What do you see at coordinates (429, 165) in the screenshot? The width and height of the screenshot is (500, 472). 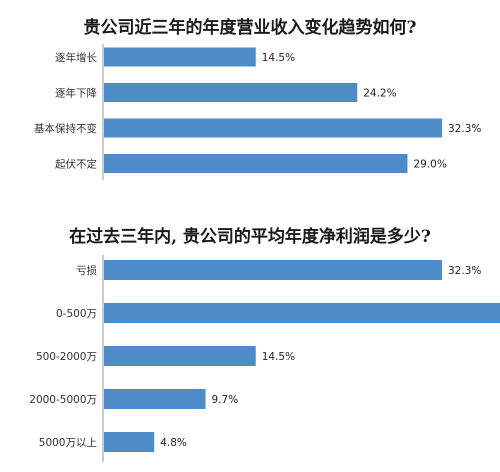 I see `chart-1-value-label: 29.0%` at bounding box center [429, 165].